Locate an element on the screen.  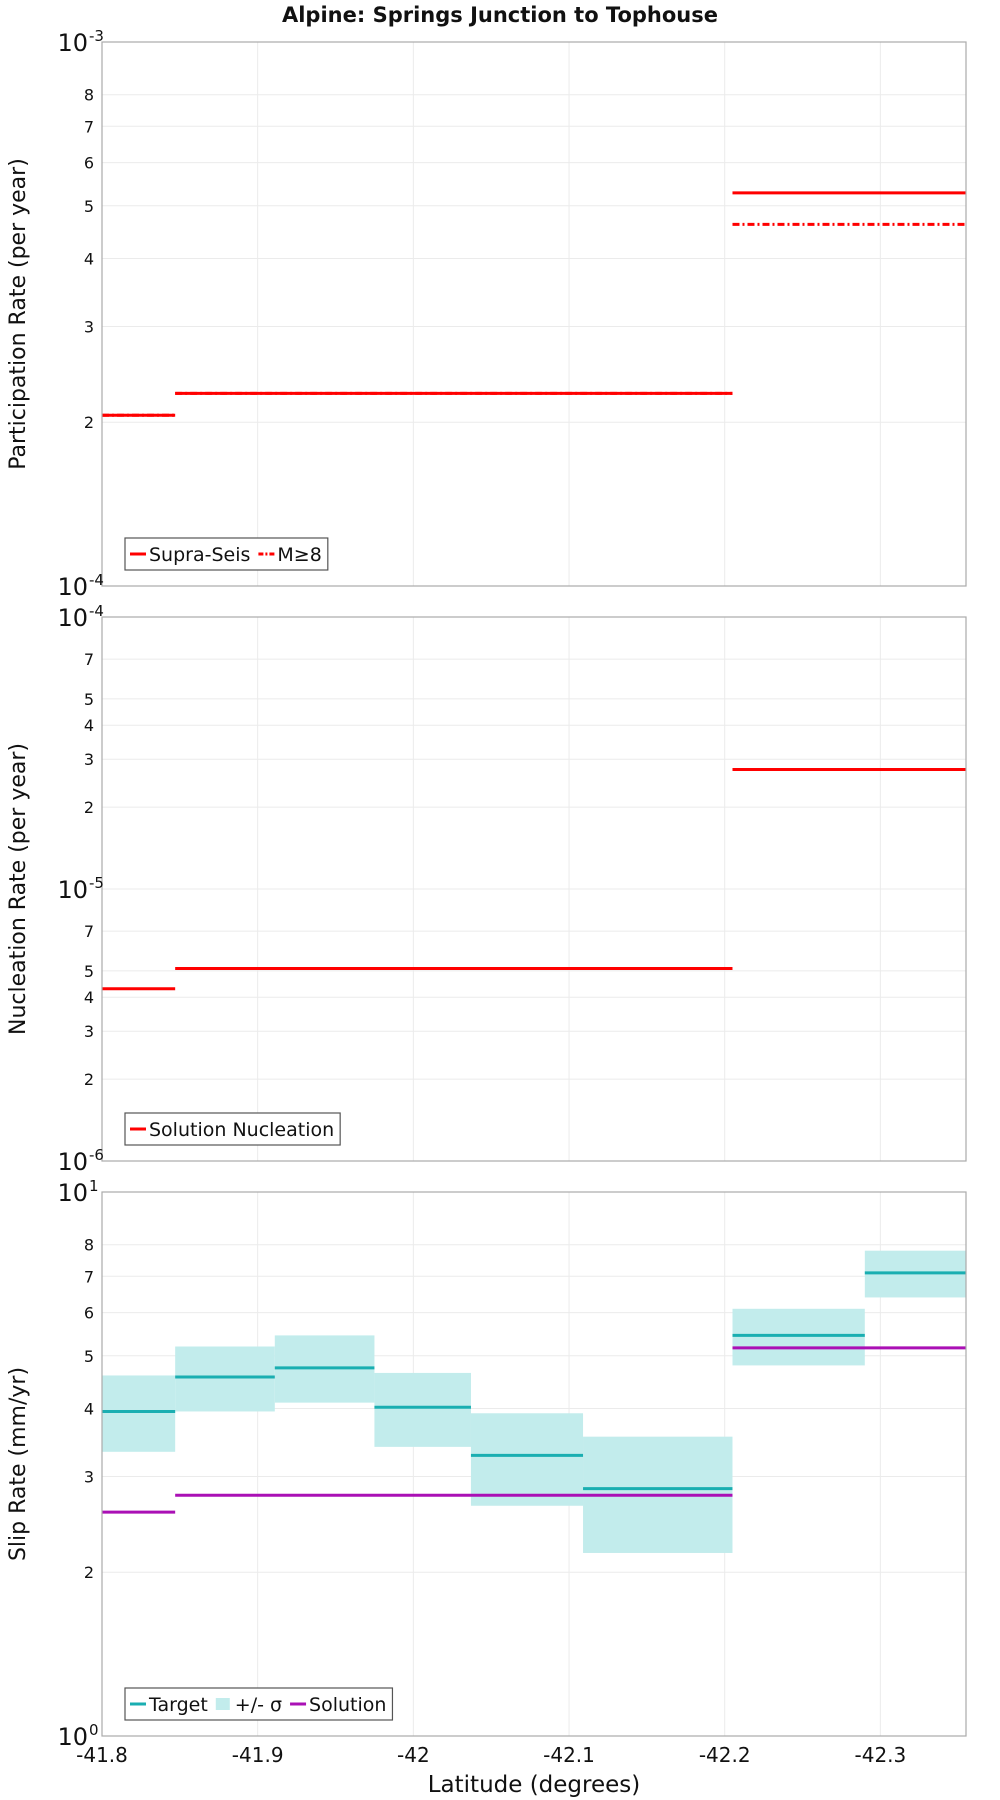
y-major-tick-exponent: -5 is located at coordinates (96, 883).